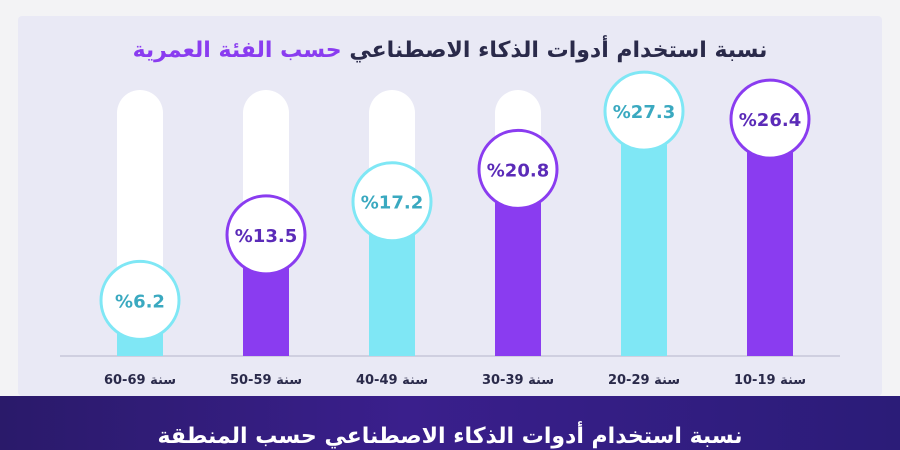 This screenshot has width=900, height=450. What do you see at coordinates (140, 380) in the screenshot?
I see `category-label: 60-69 سنة` at bounding box center [140, 380].